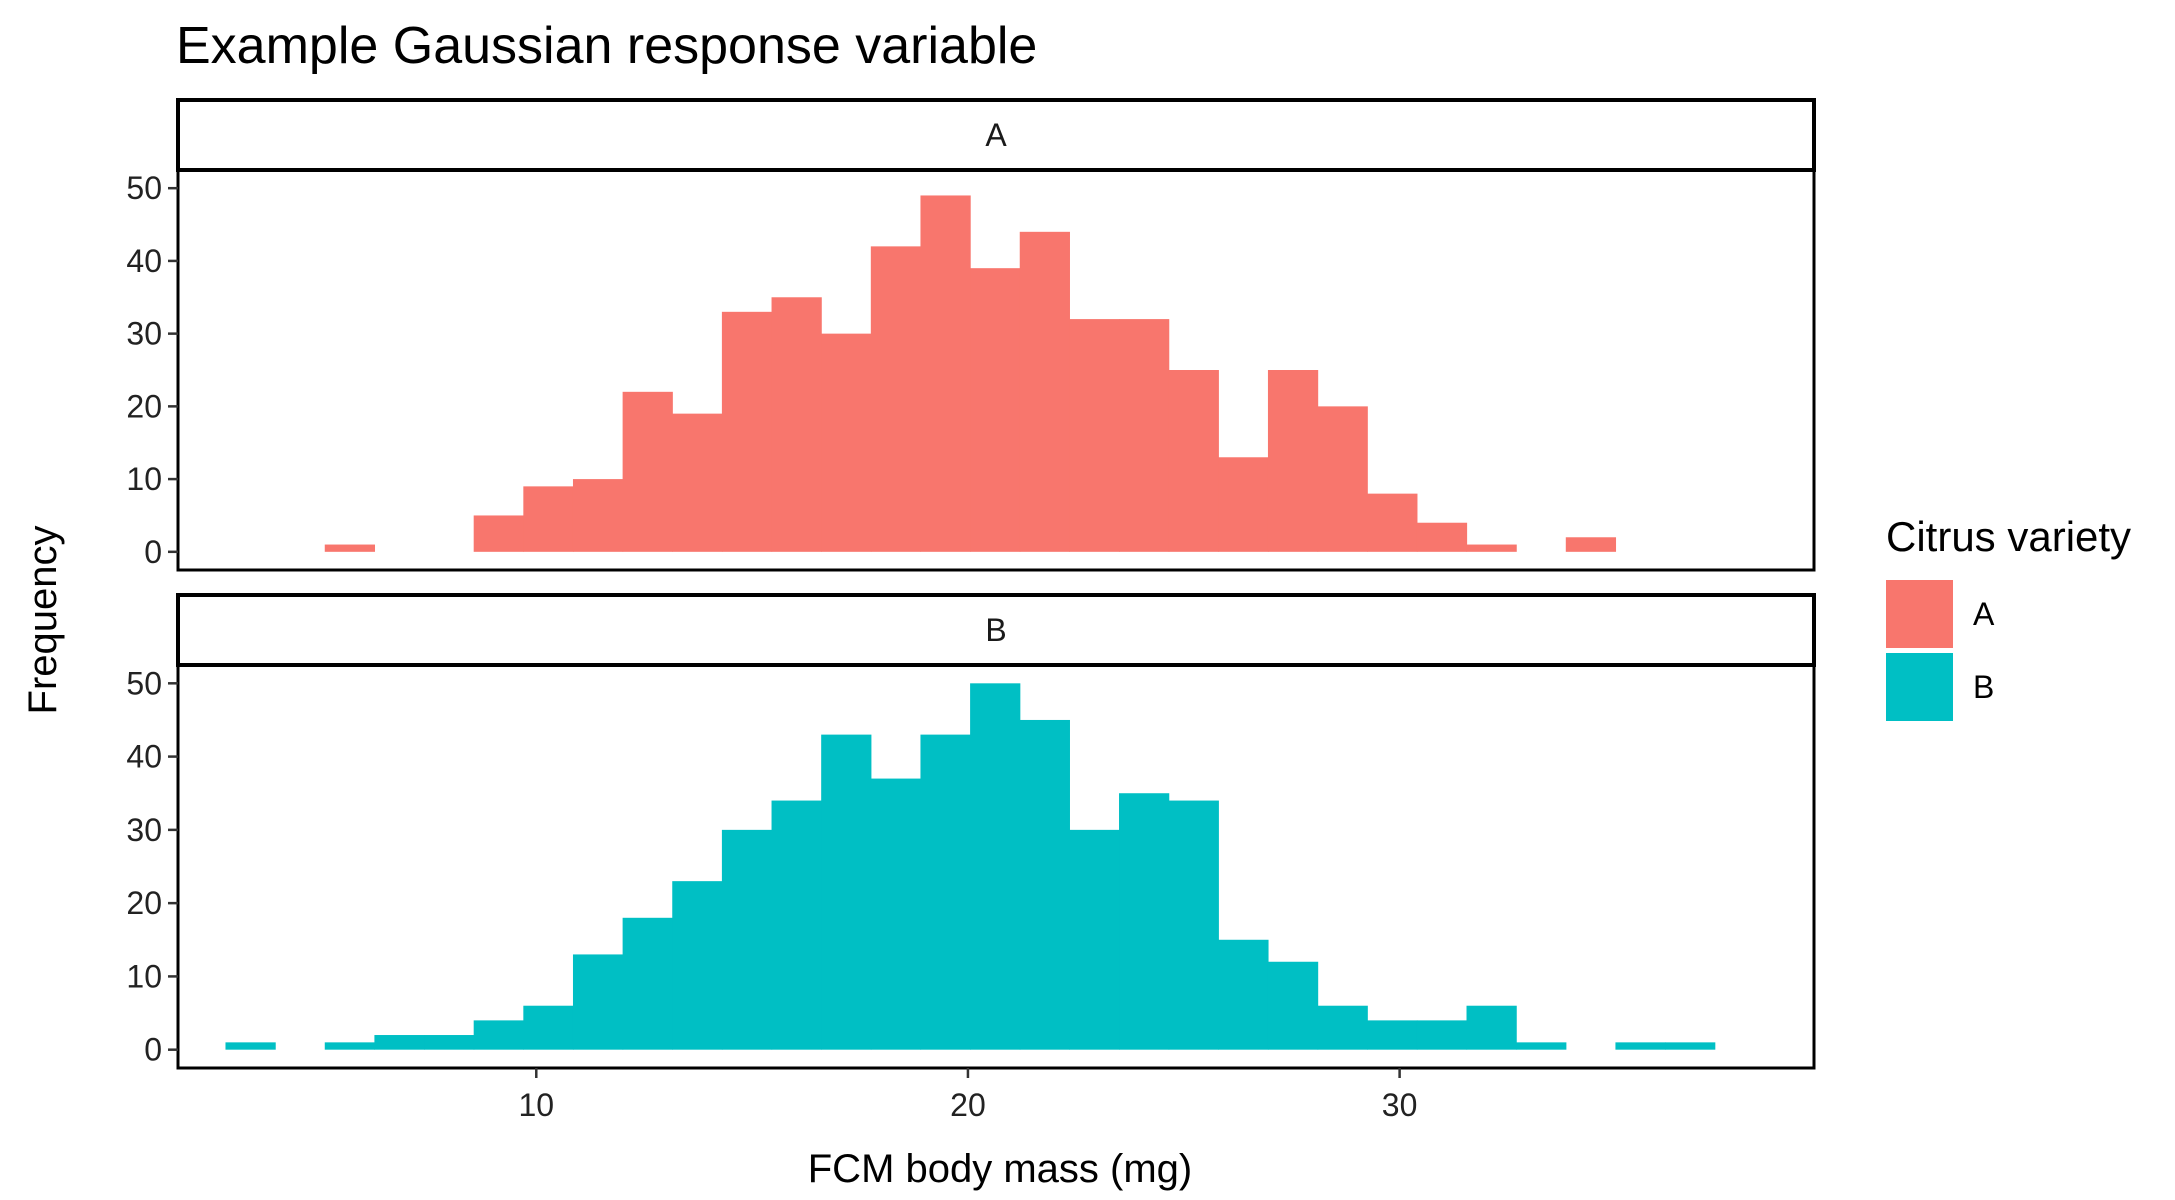 The height and width of the screenshot is (1200, 2175). Describe the element at coordinates (2008, 536) in the screenshot. I see `legend-title: Citrus variety` at that location.